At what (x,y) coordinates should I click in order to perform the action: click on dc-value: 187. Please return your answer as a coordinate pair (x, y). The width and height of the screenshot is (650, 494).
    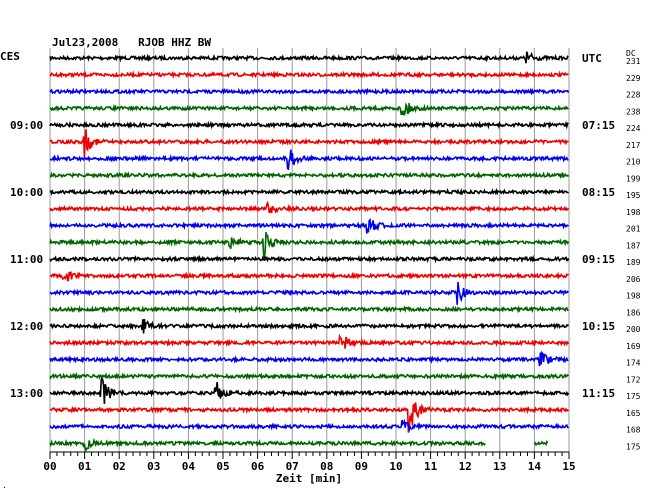
    Looking at the image, I should click on (633, 245).